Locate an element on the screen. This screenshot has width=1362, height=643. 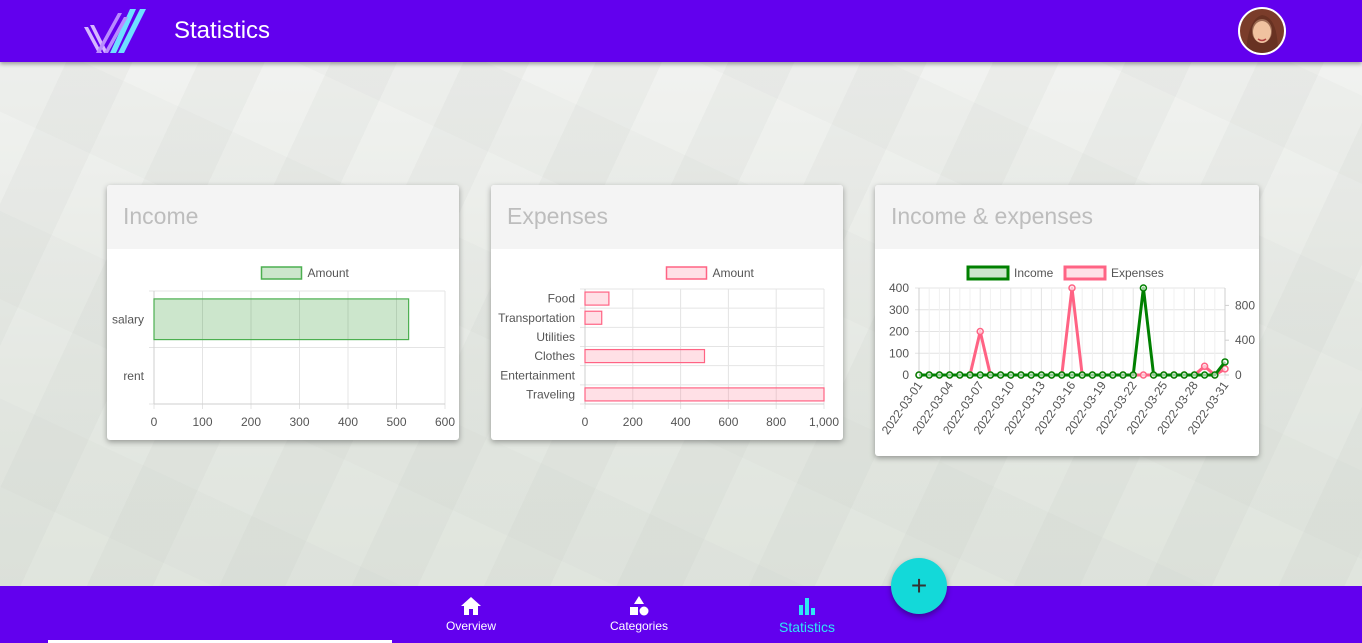
income-expenses-card-title: Income & expenses is located at coordinates (1067, 217).